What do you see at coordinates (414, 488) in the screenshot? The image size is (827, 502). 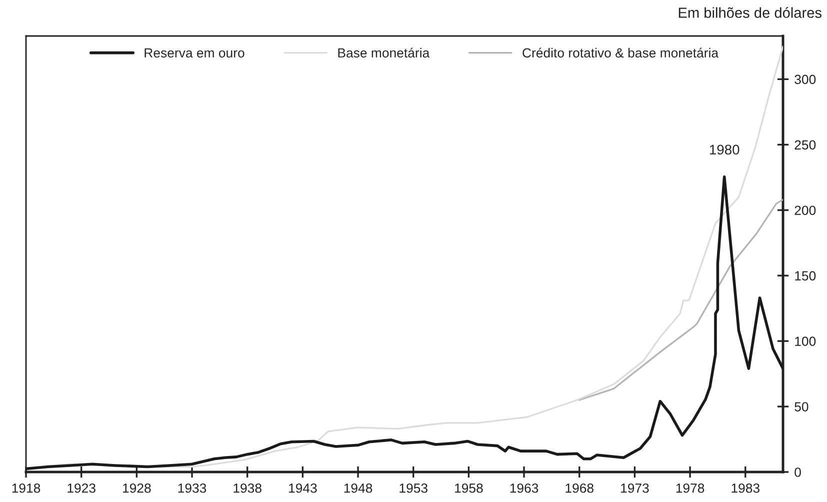 I see `x-tick-label: 1953` at bounding box center [414, 488].